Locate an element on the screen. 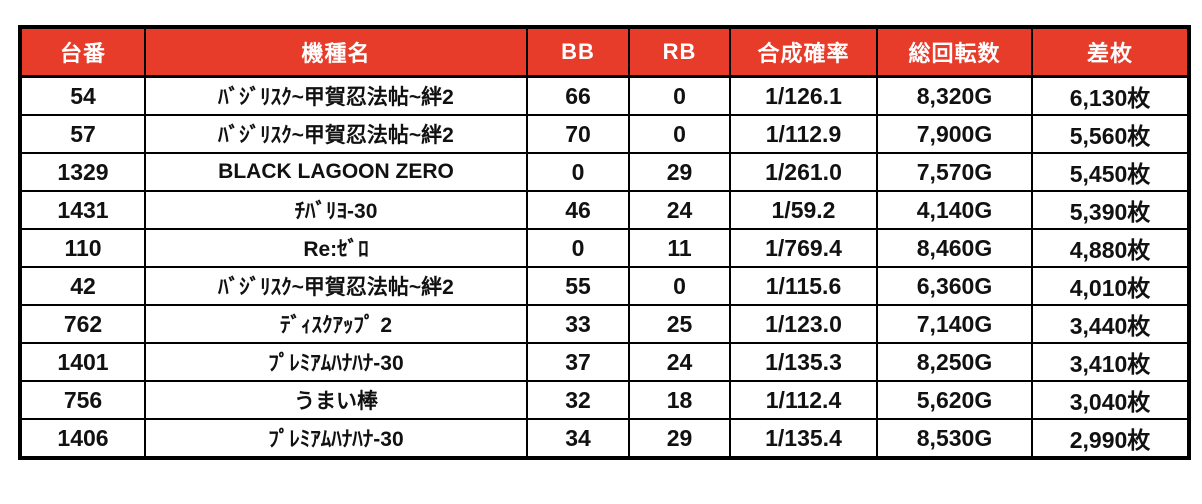 Image resolution: width=1202 pixels, height=504 pixels. table-row: 1406 ﾌﾟﾚﾐｱﾑﾊﾅﾊﾅ-30 34 29 1/135.4 8,530G 2,990枚 is located at coordinates (604, 438).